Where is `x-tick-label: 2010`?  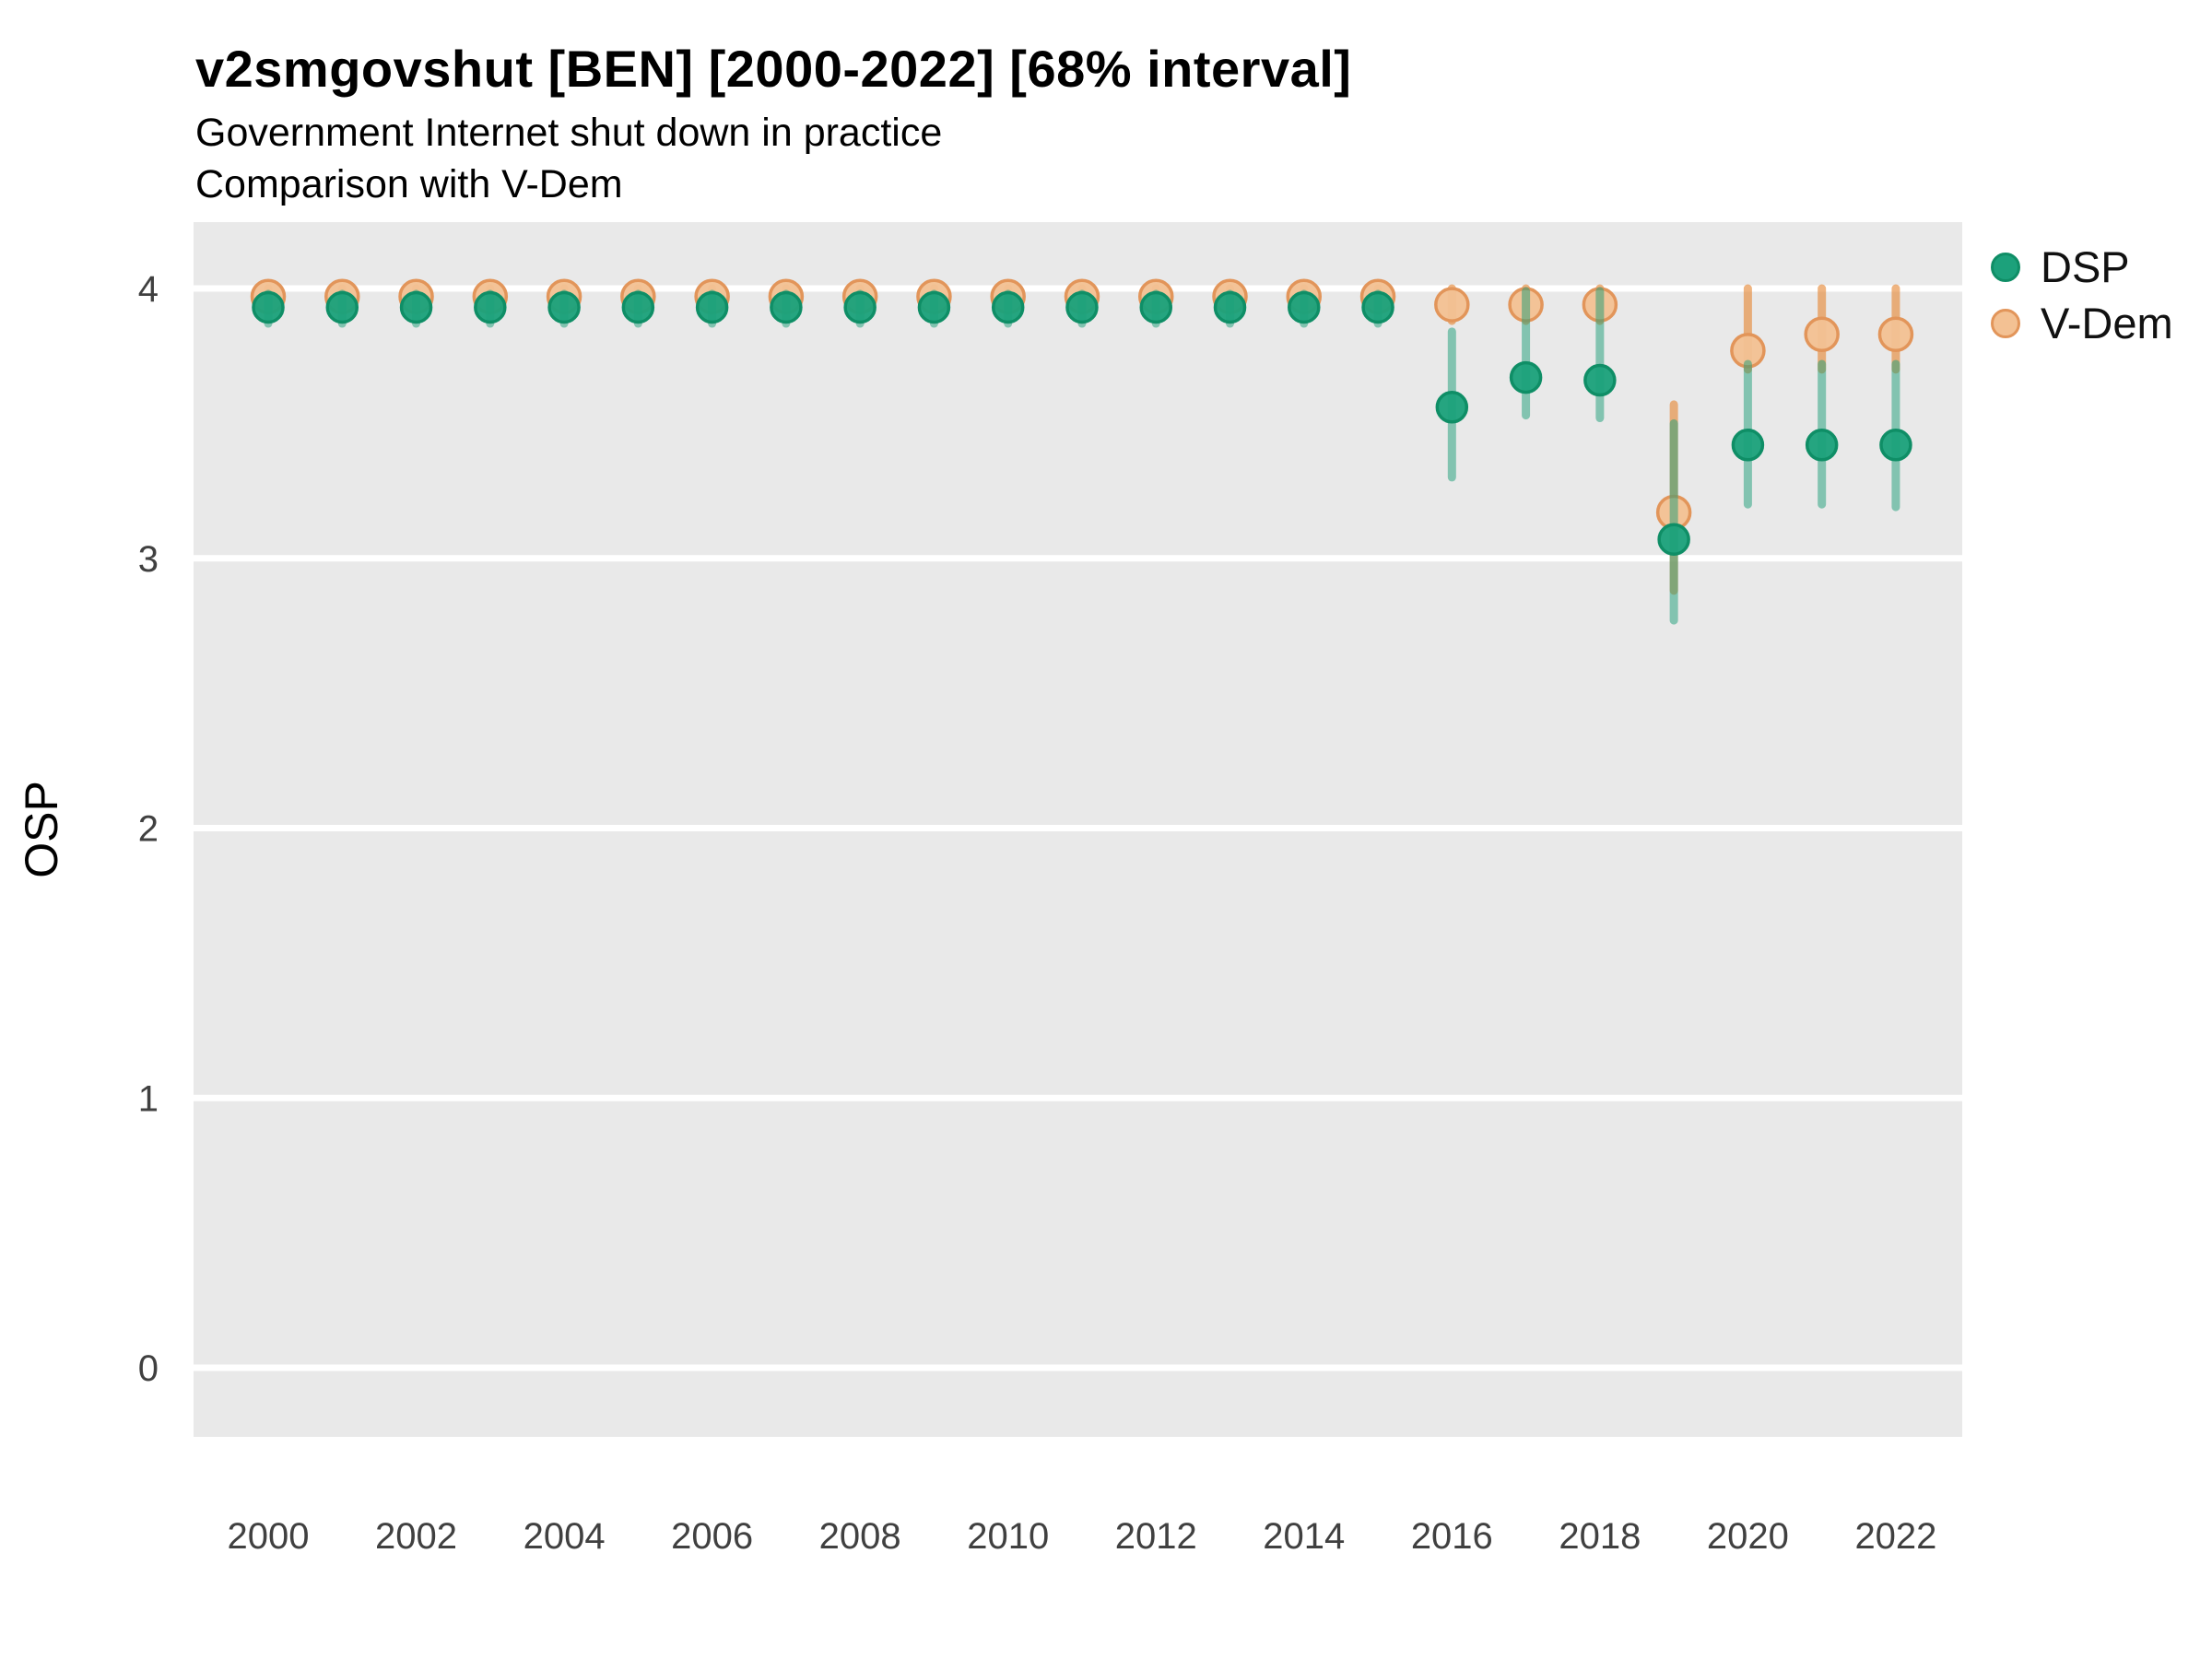
x-tick-label: 2010 is located at coordinates (1008, 1536).